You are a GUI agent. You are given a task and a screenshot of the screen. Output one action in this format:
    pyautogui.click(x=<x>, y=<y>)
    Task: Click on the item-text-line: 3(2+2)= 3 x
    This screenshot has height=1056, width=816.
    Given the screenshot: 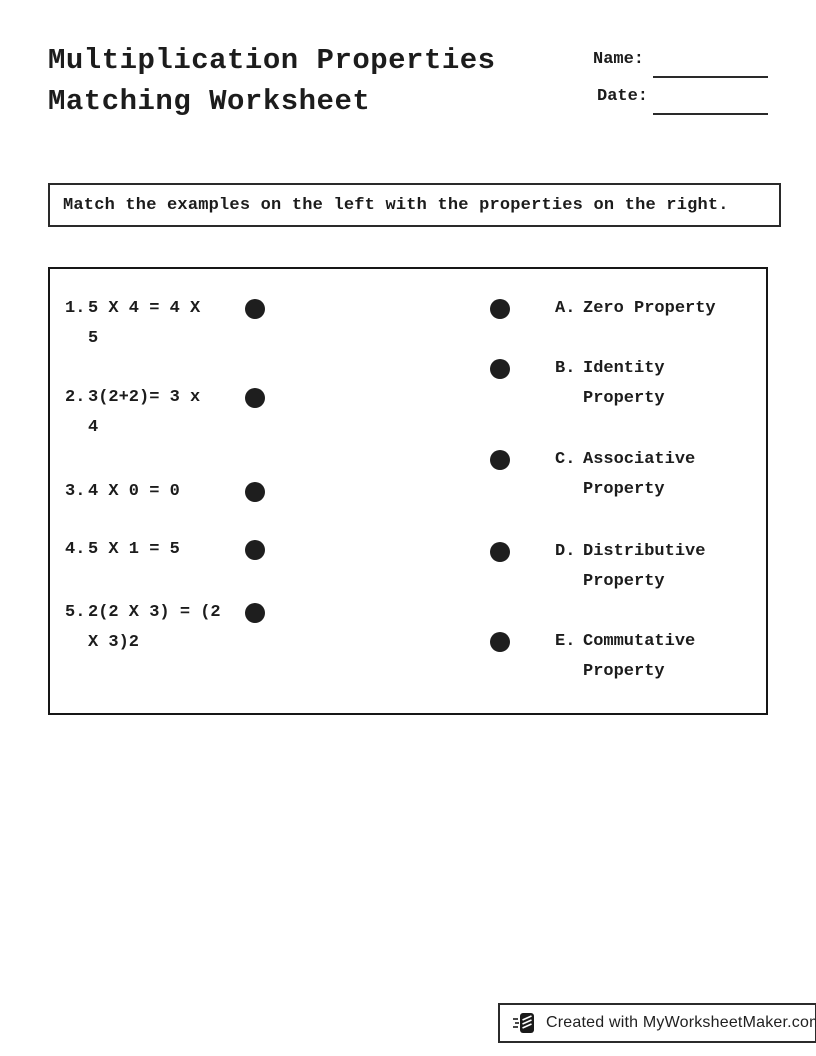 What is the action you would take?
    pyautogui.click(x=144, y=397)
    